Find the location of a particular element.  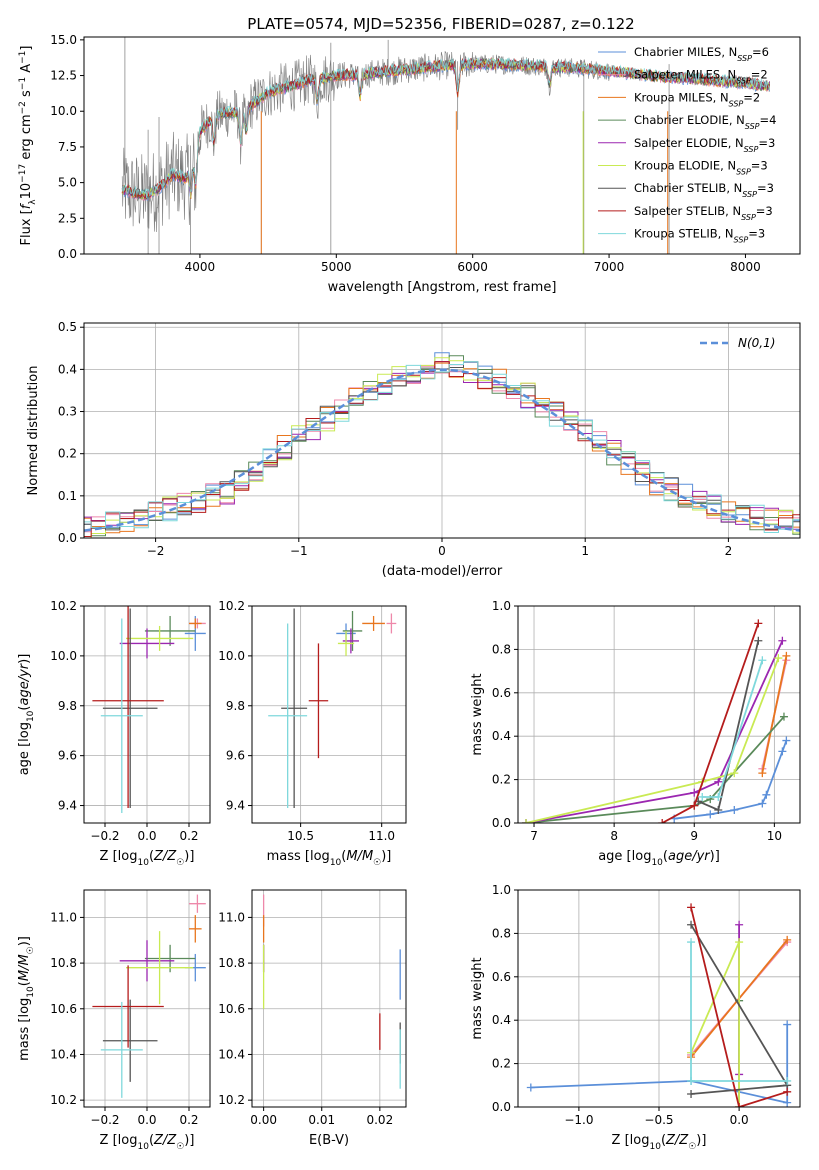

y-tick-label: 9.6 is located at coordinates (235, 756).